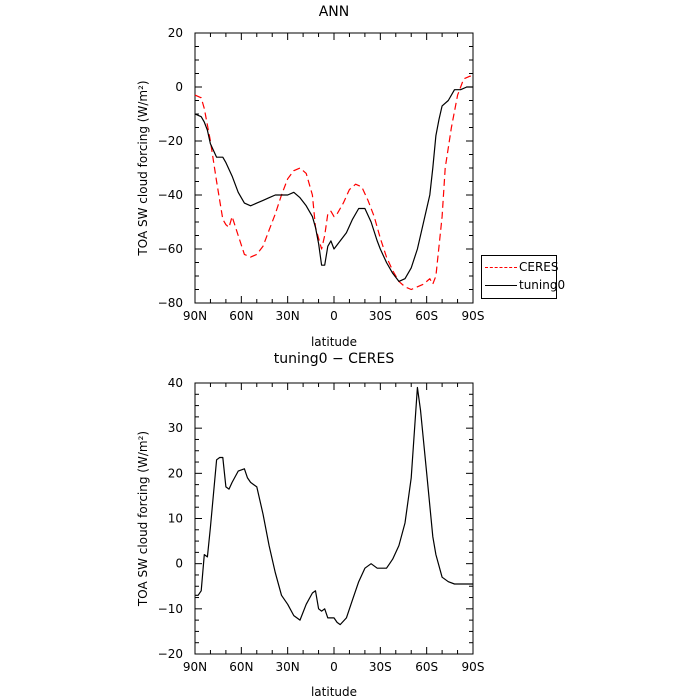 The height and width of the screenshot is (700, 700). Describe the element at coordinates (539, 267) in the screenshot. I see `legend-label-ceres: CERES` at that location.